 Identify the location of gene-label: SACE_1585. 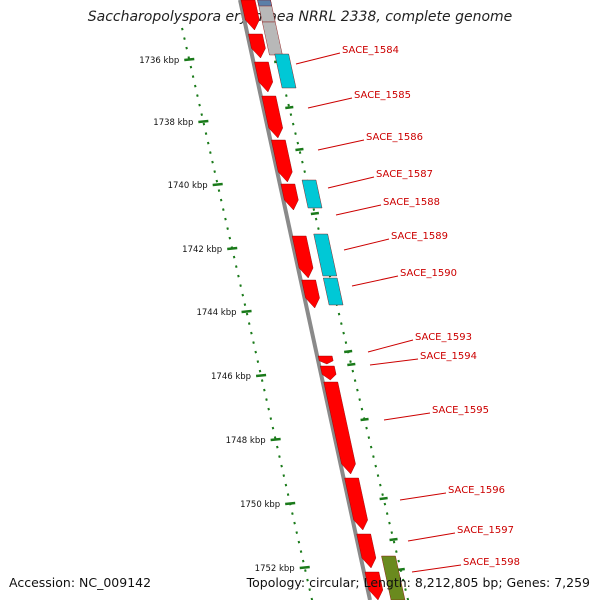
(382, 95).